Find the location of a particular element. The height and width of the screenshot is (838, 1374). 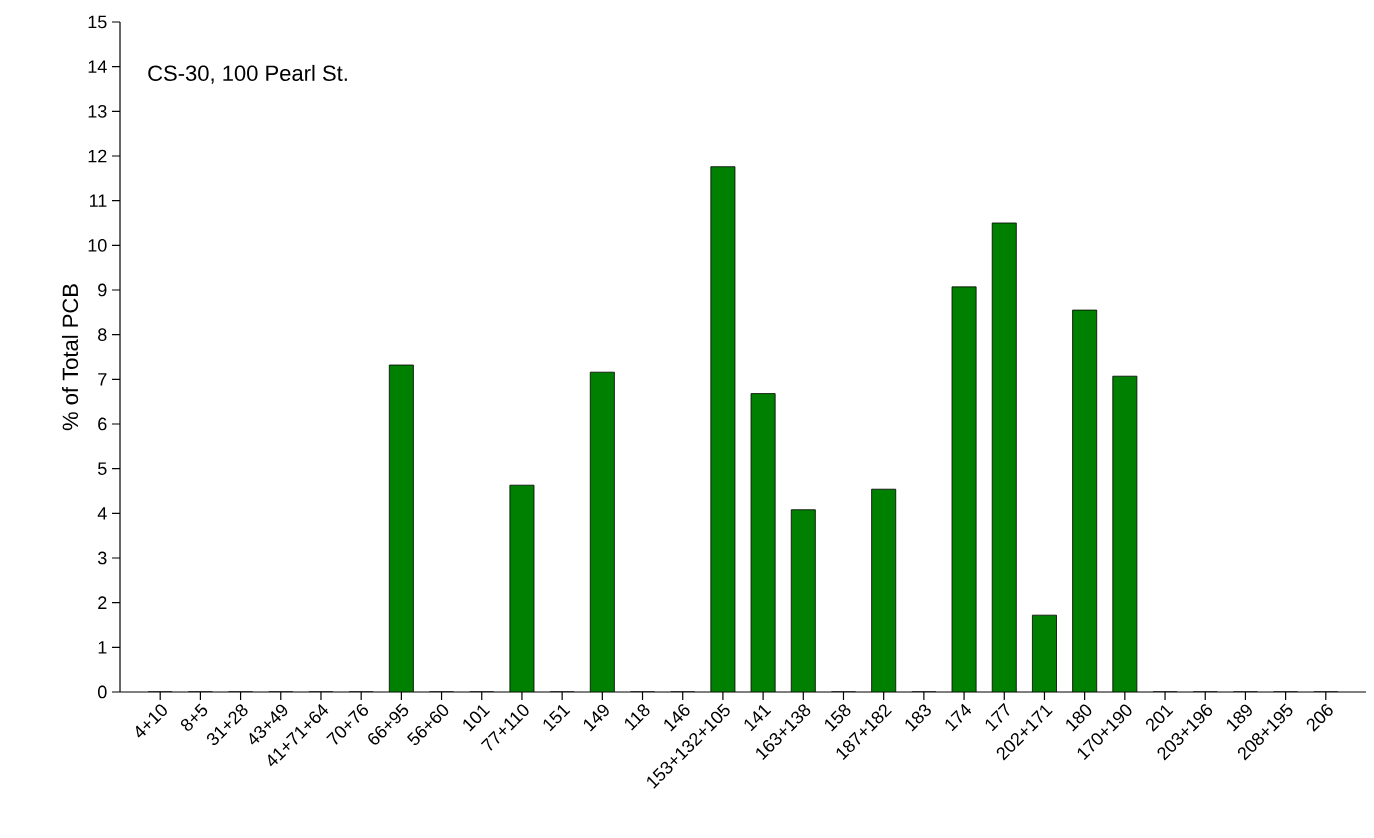

annotation: CS-30, 100 Pearl St. is located at coordinates (247, 74).